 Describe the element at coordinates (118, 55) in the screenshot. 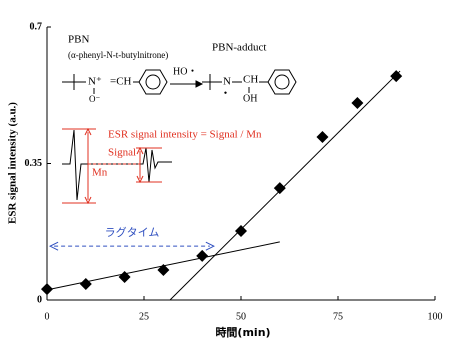

I see `pbn-name: (α-phenyl-N-t-butylnitrone)` at that location.